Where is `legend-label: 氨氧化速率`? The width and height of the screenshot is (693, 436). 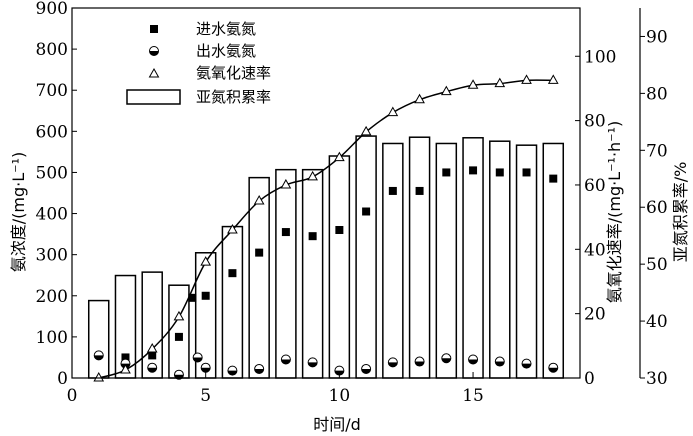 legend-label: 氨氧化速率 is located at coordinates (233, 73).